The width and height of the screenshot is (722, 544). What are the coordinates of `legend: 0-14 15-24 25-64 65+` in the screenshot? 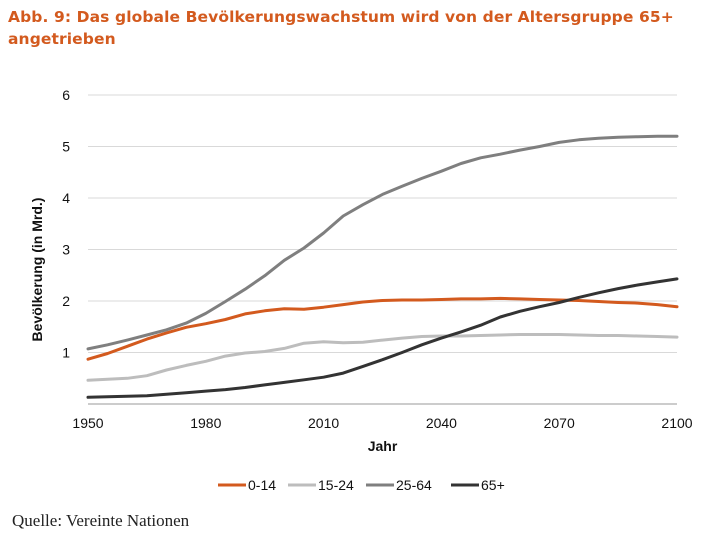 It's located at (361, 485).